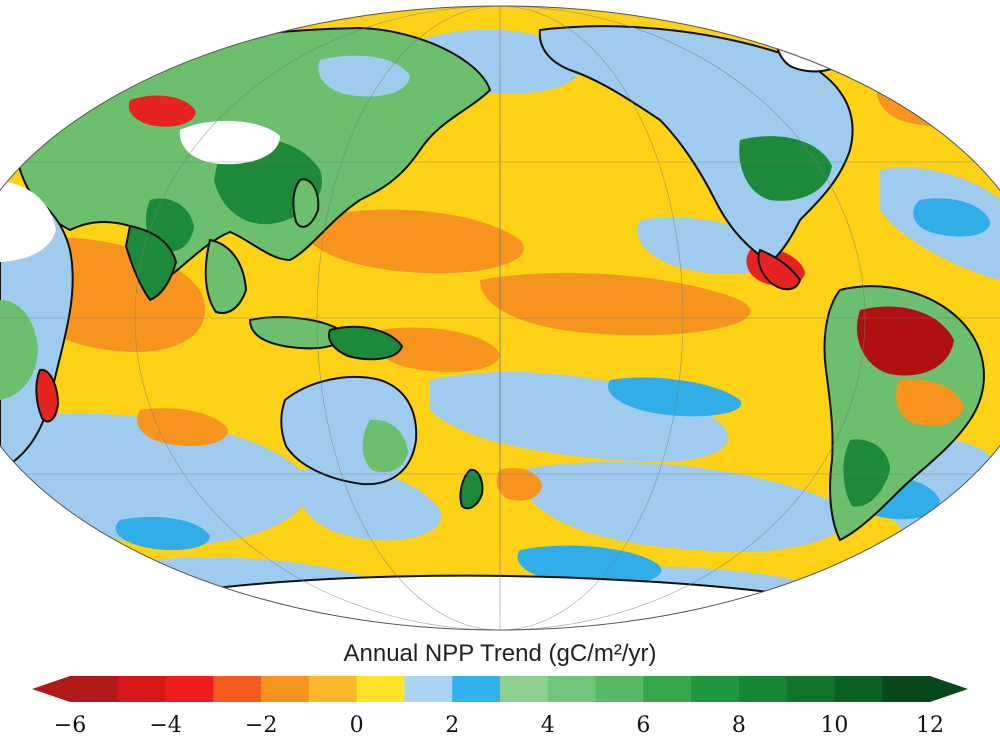 Image resolution: width=1000 pixels, height=750 pixels. What do you see at coordinates (779, 269) in the screenshot?
I see `land-central-america` at bounding box center [779, 269].